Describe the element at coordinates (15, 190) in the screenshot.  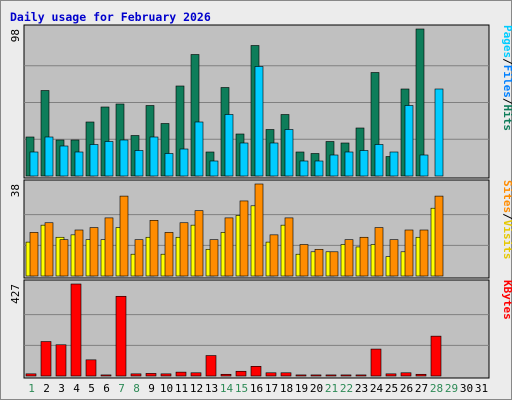
I see `y-max-label: 38` at that location.